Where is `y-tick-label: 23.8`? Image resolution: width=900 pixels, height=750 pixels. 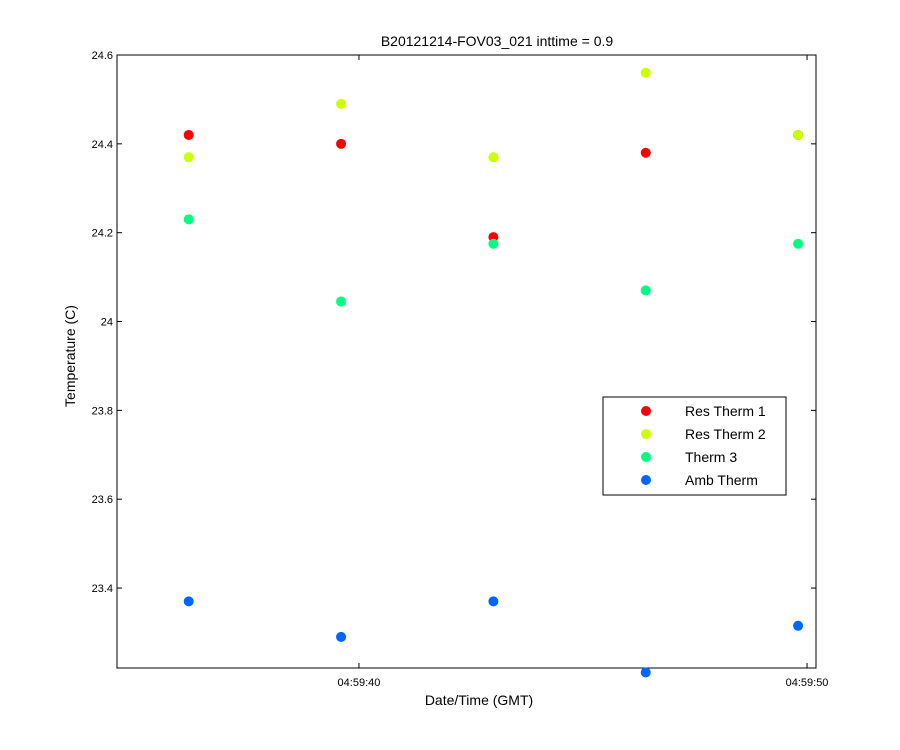 y-tick-label: 23.8 is located at coordinates (102, 411).